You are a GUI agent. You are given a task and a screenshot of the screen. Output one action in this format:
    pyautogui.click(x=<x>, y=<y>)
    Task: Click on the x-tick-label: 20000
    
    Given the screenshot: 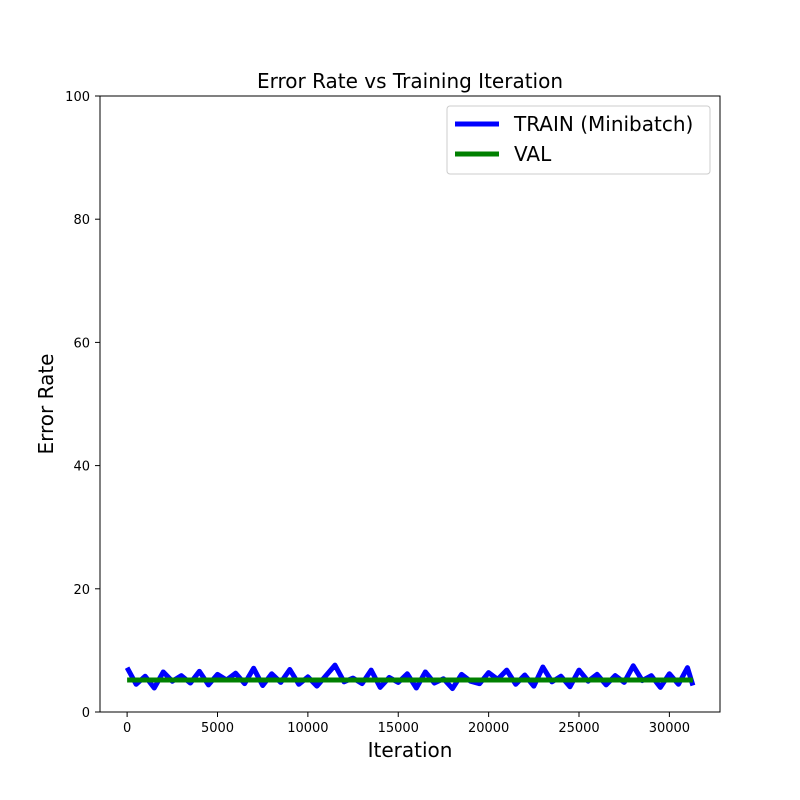 What is the action you would take?
    pyautogui.click(x=488, y=728)
    